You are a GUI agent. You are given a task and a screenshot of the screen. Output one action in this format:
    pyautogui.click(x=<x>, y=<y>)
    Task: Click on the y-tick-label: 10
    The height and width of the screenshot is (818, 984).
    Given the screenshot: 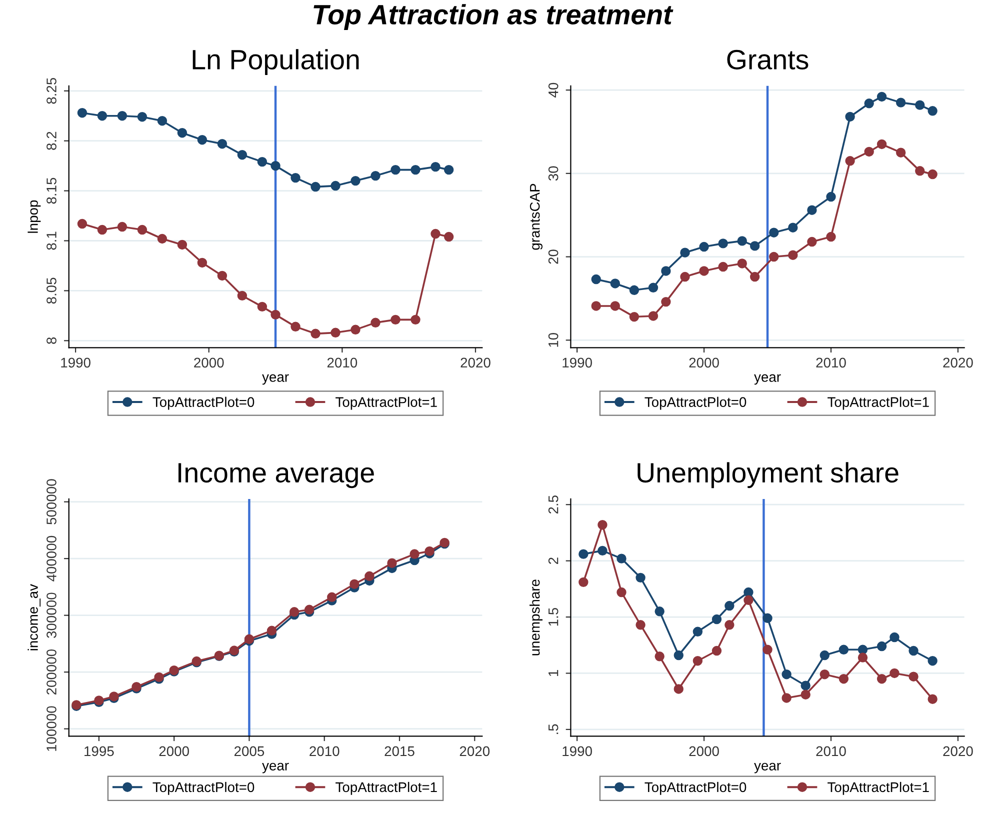 What is the action you would take?
    pyautogui.click(x=553, y=339)
    